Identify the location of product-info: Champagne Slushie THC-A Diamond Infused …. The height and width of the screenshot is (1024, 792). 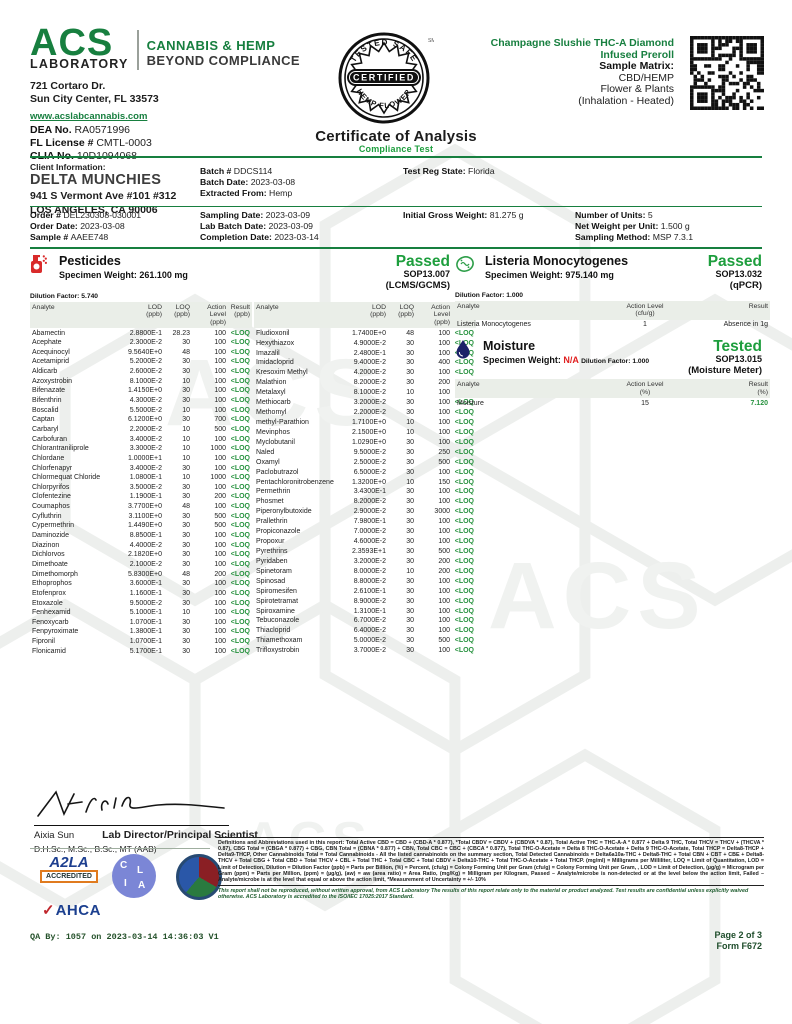
(554, 72).